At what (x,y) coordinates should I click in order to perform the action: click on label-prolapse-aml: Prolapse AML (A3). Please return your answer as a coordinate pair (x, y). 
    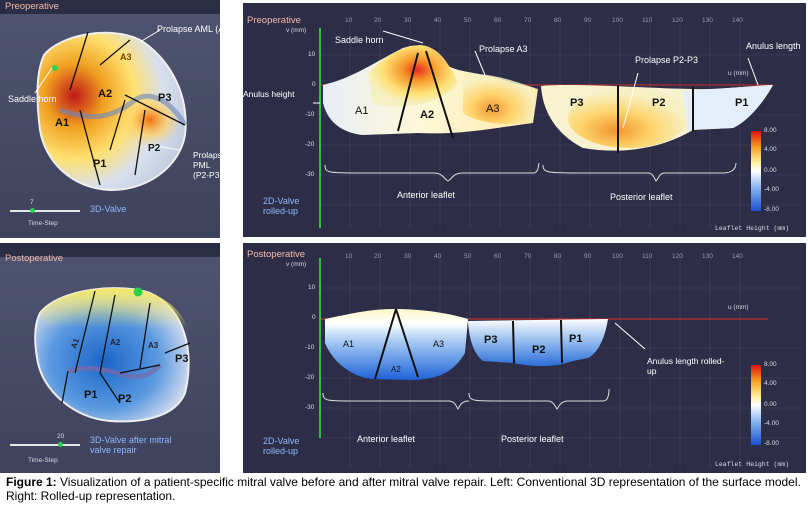
    Looking at the image, I should click on (195, 29).